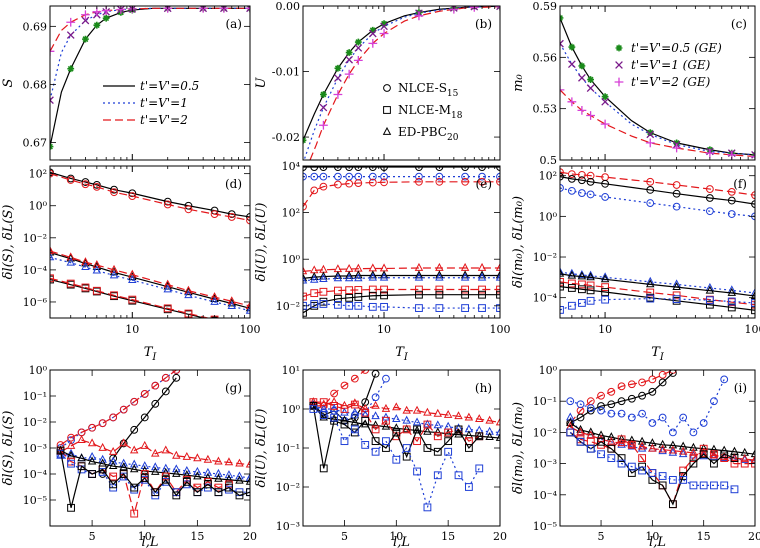 Image resolution: width=760 pixels, height=548 pixels. I want to click on panel-label-g: (g), so click(233, 388).